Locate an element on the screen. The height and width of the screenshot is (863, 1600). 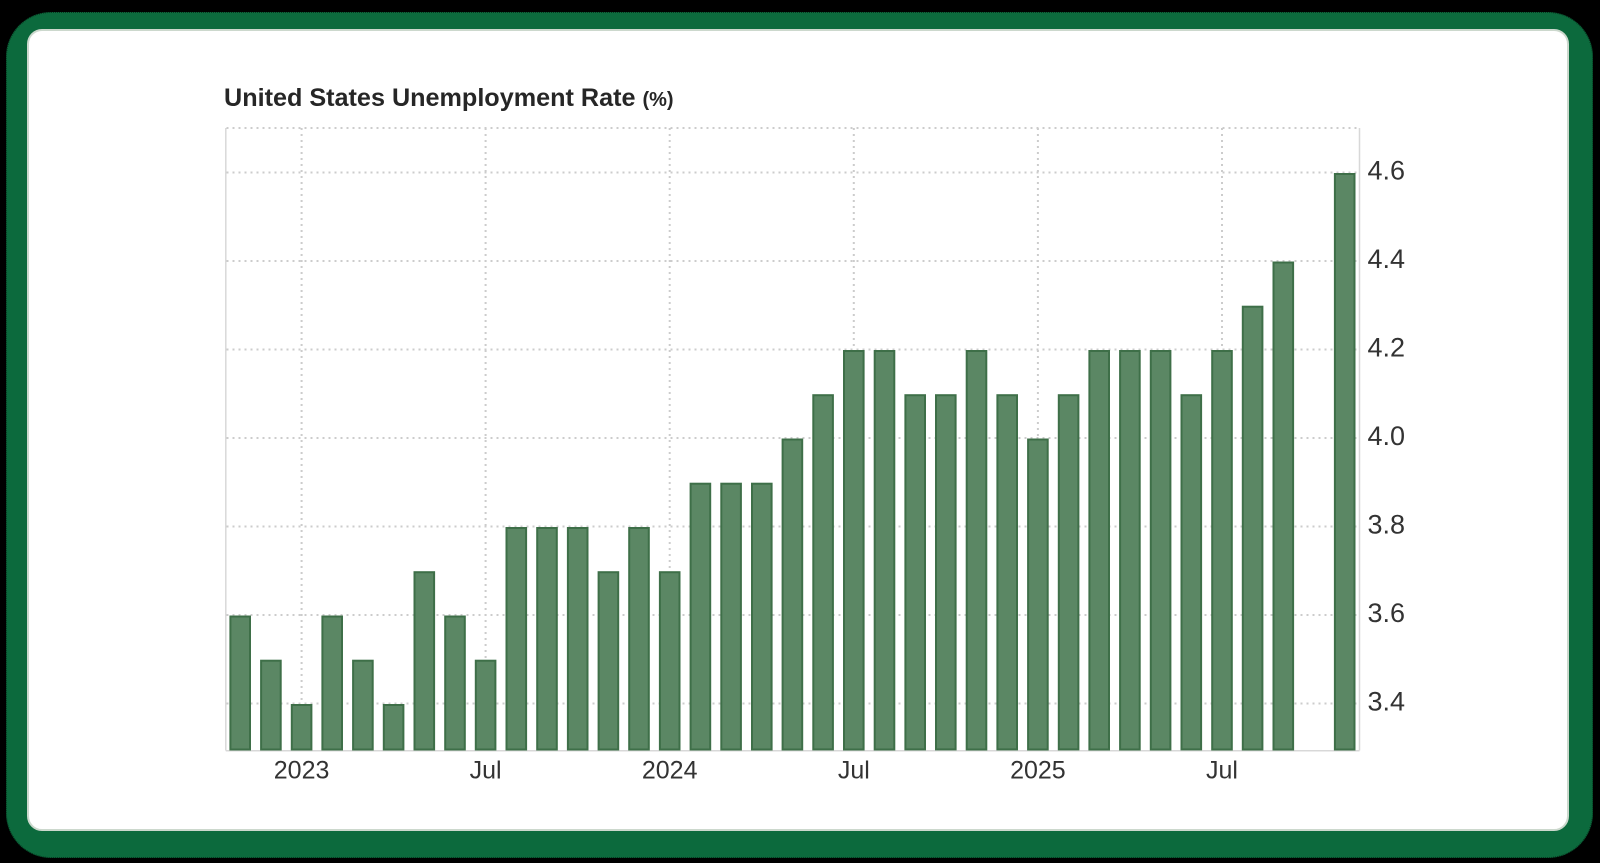
svg-text: 2024 is located at coordinates (670, 771).